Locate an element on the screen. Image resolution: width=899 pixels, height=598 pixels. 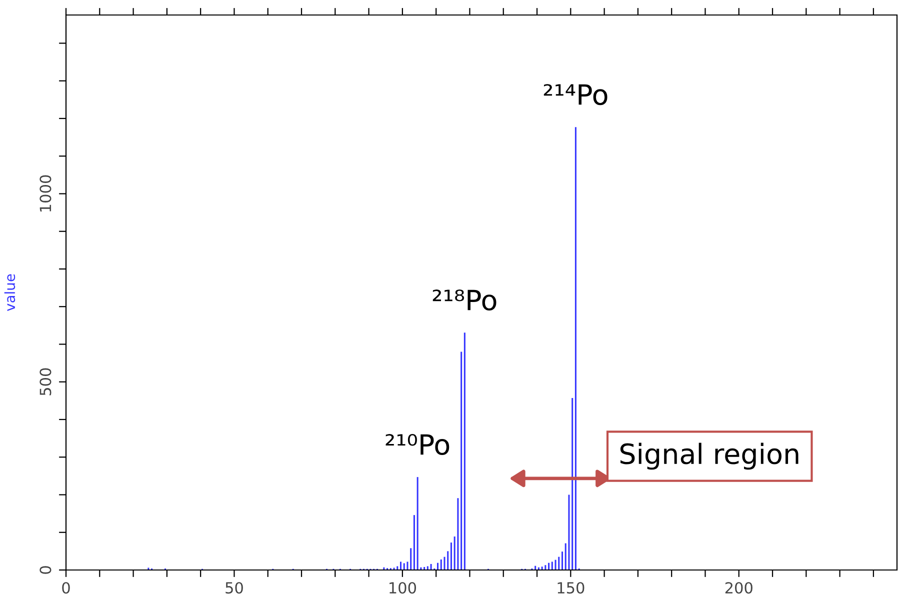
annotation: Signal region is located at coordinates (709, 456).